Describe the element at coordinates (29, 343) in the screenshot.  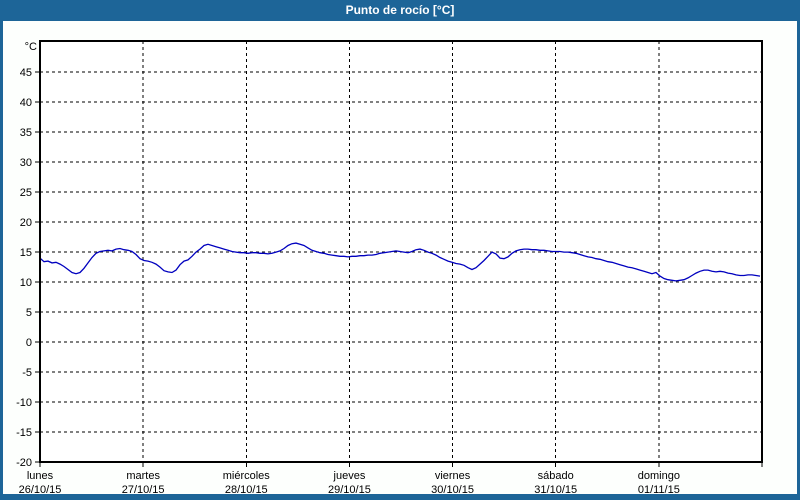
I see `y-axis-tick-label: 0` at that location.